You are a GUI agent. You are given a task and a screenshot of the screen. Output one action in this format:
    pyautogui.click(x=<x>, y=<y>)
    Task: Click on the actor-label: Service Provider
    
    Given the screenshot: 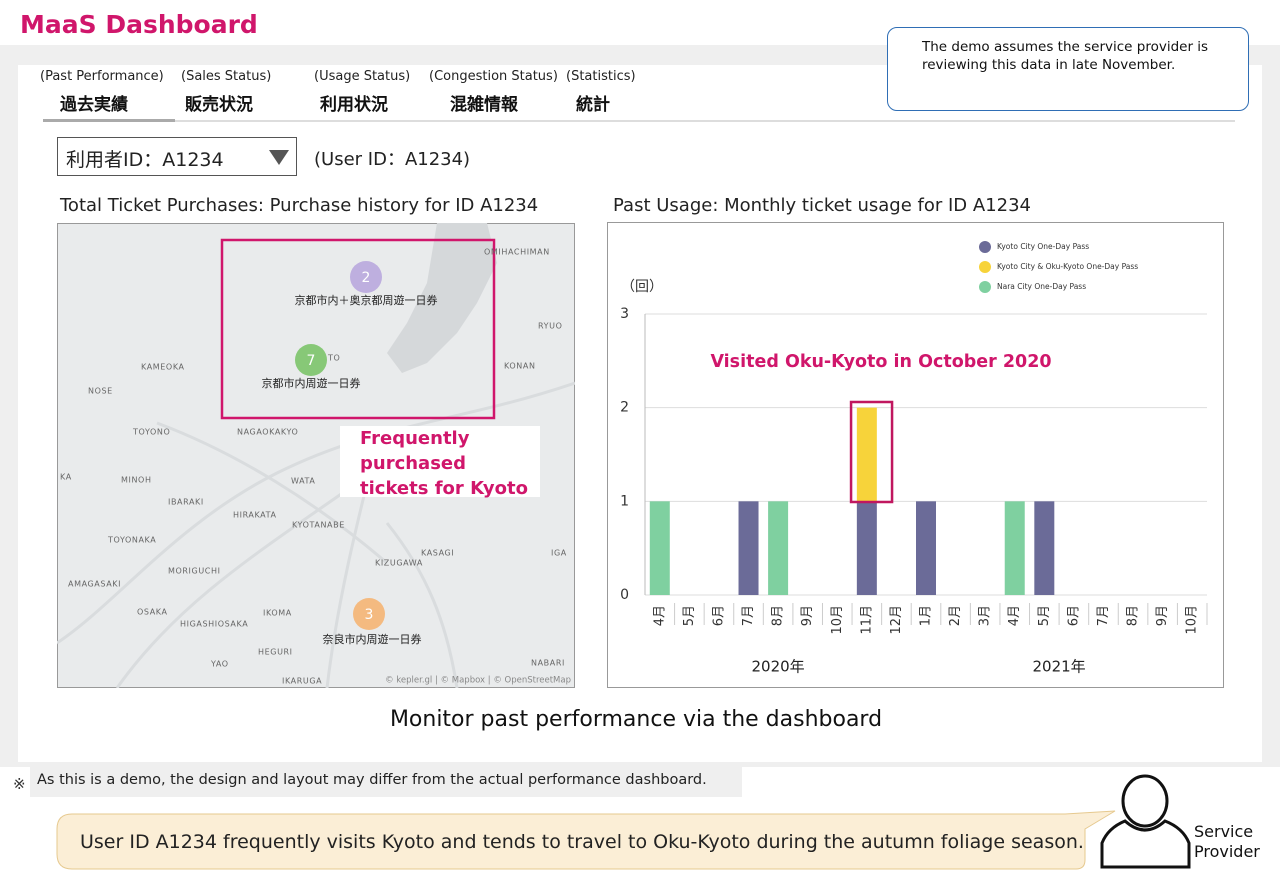 What is the action you would take?
    pyautogui.click(x=1227, y=841)
    